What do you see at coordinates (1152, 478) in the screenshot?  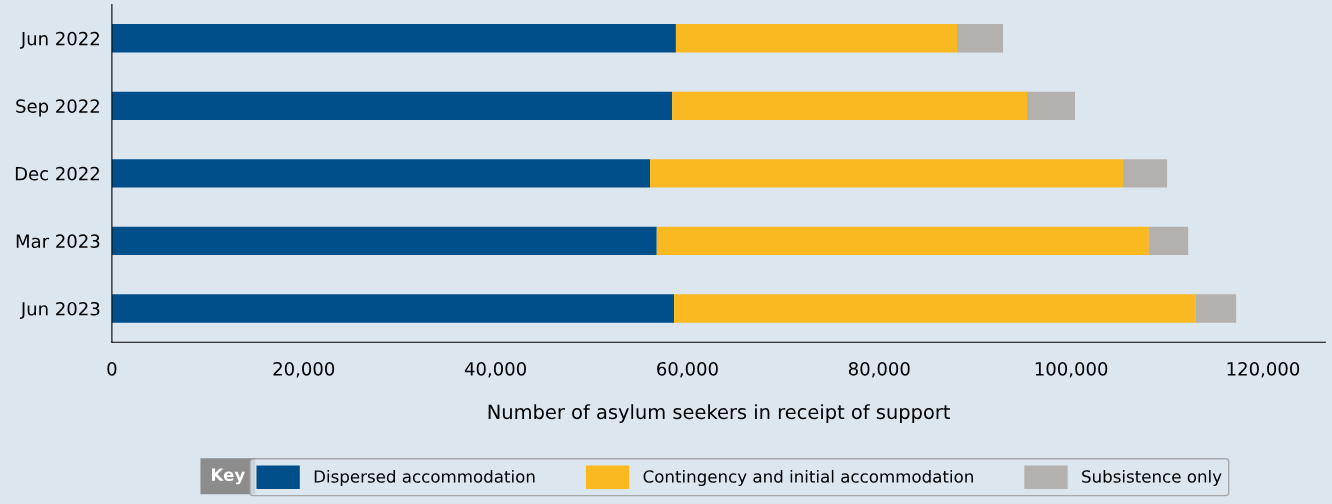 I see `legend-label: Subsistence only` at bounding box center [1152, 478].